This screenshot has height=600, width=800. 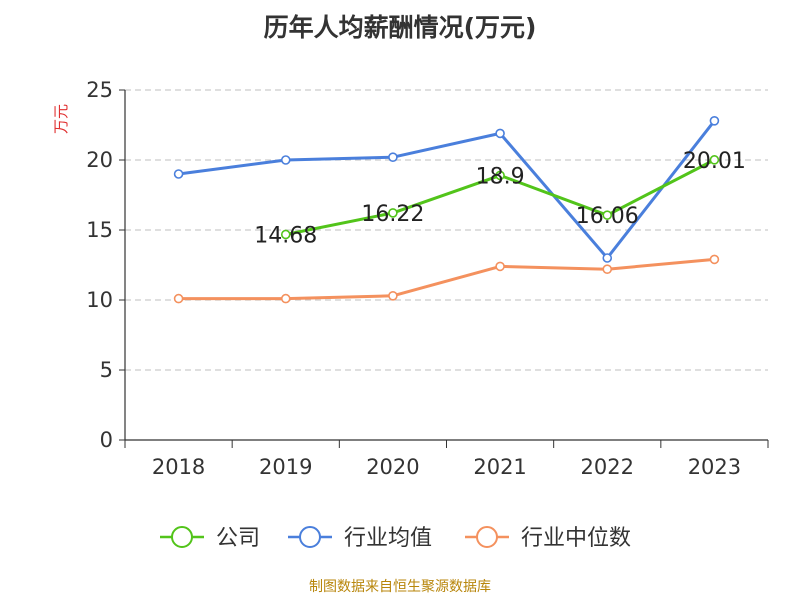 I want to click on legend-item: 行业中位数, so click(x=548, y=538).